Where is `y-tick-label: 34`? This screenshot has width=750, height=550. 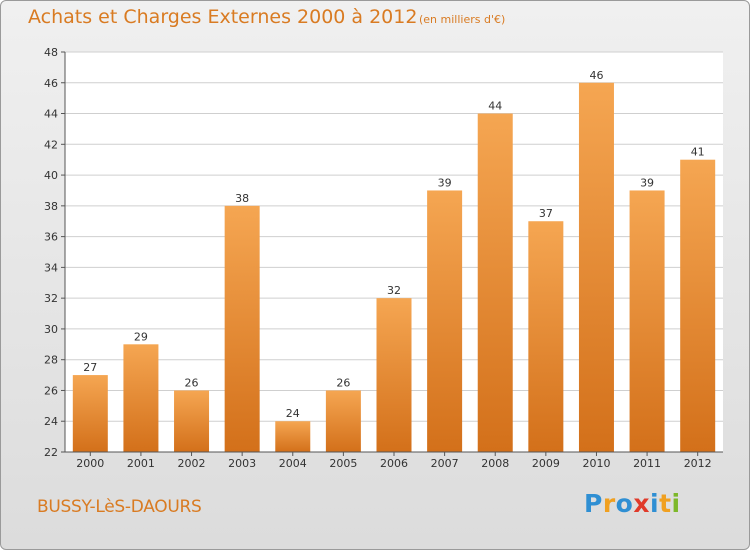
y-tick-label: 34 is located at coordinates (51, 267).